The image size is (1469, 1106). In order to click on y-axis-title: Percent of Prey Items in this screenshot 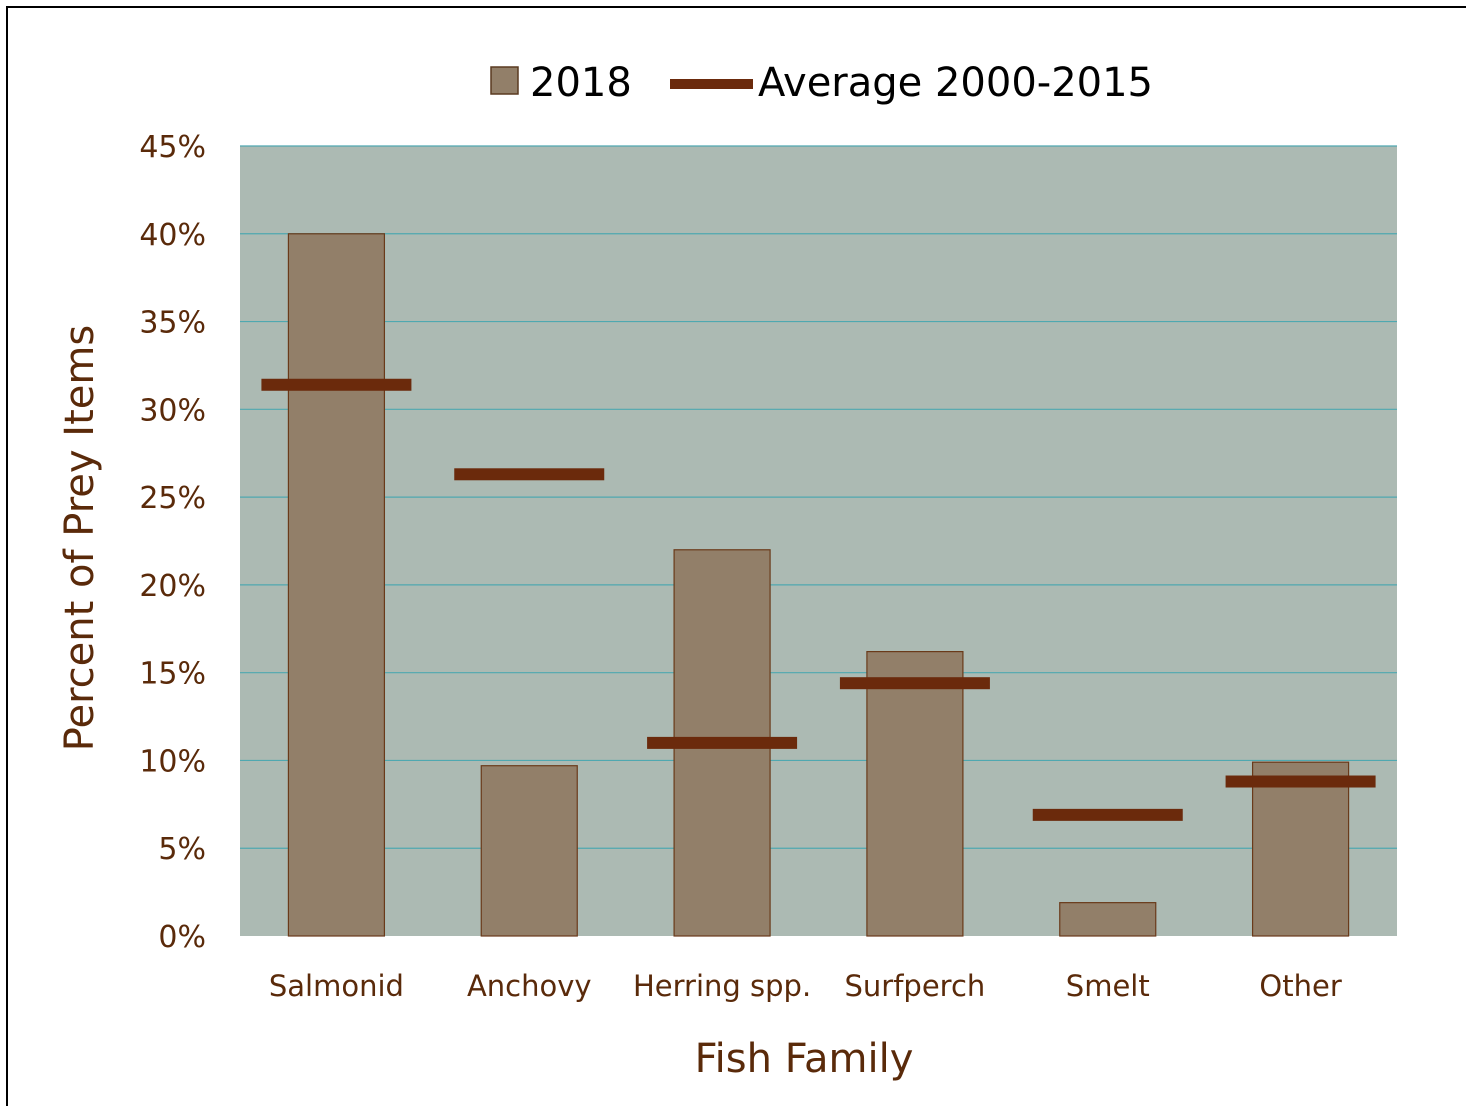, I will do `click(80, 538)`.